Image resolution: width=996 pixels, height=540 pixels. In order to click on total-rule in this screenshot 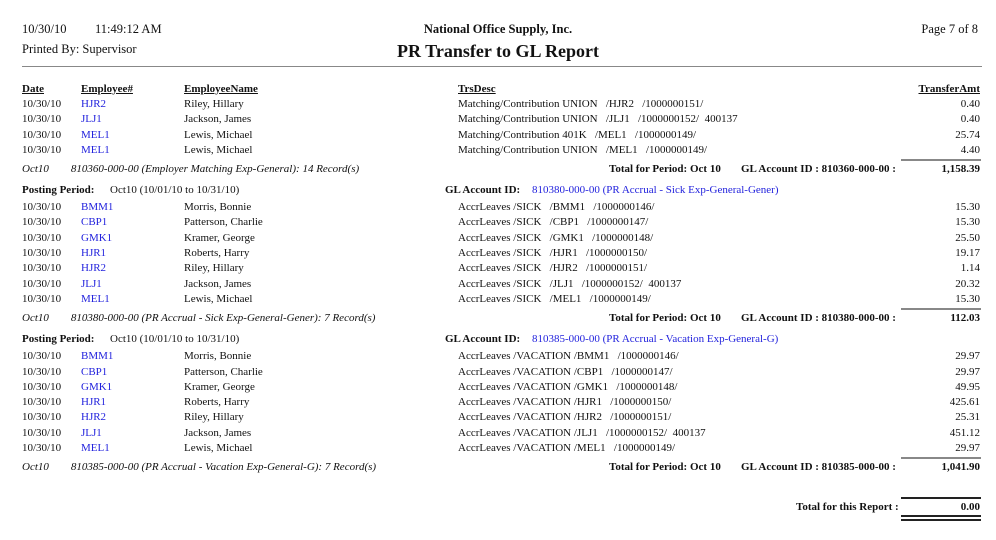, I will do `click(941, 498)`.